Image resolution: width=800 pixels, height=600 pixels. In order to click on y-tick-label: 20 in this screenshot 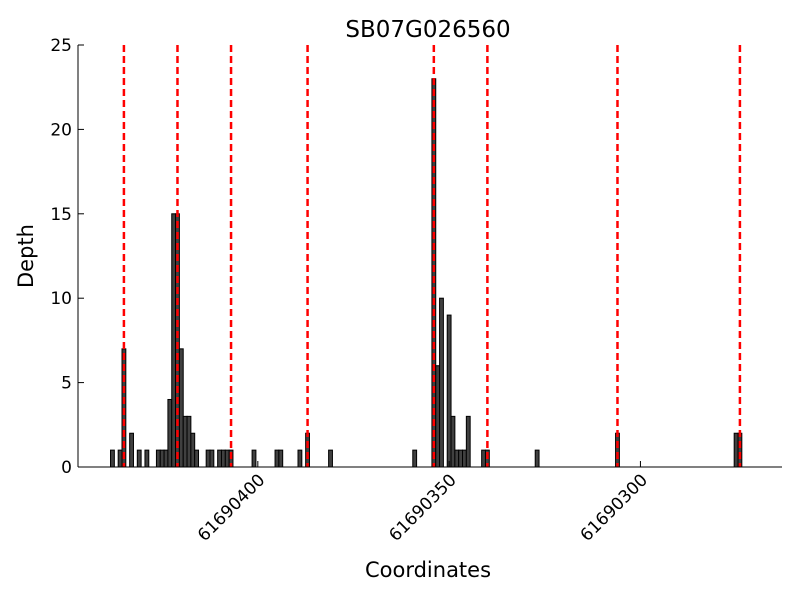, I will do `click(61, 130)`.